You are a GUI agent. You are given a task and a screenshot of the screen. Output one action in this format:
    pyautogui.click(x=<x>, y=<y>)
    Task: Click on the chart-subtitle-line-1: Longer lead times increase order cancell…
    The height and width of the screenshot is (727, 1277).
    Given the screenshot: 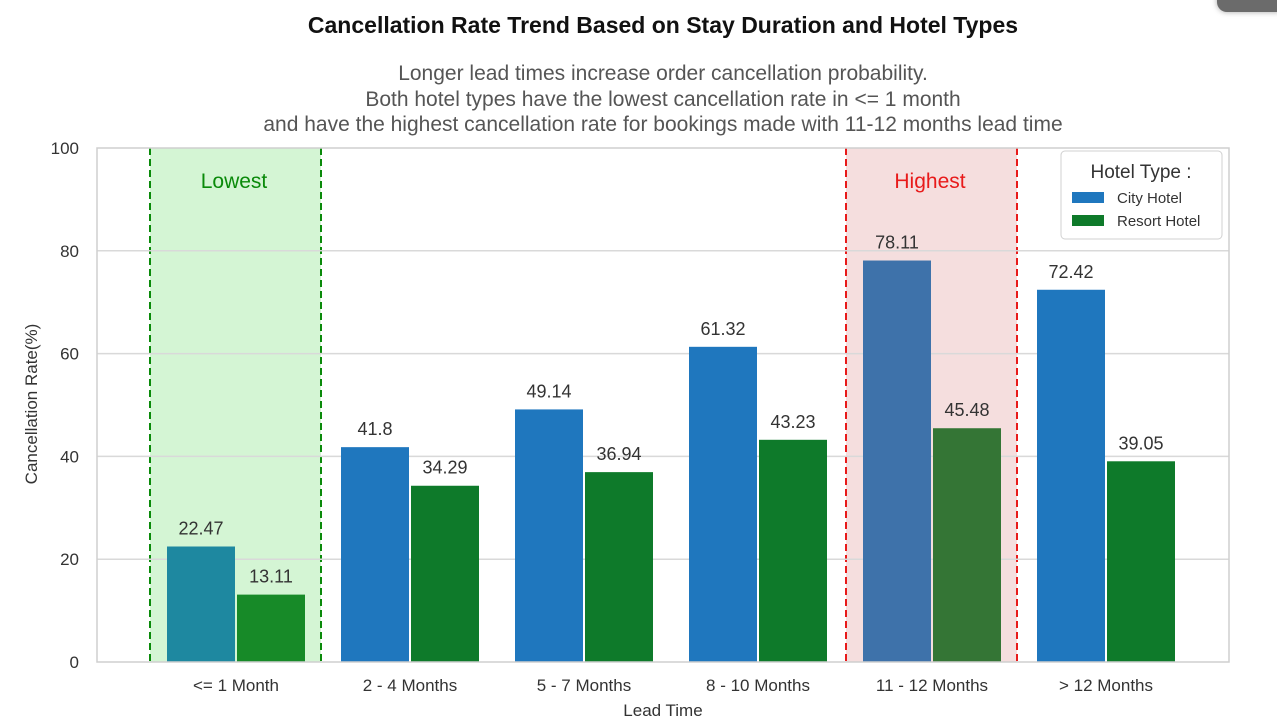 What is the action you would take?
    pyautogui.click(x=663, y=73)
    